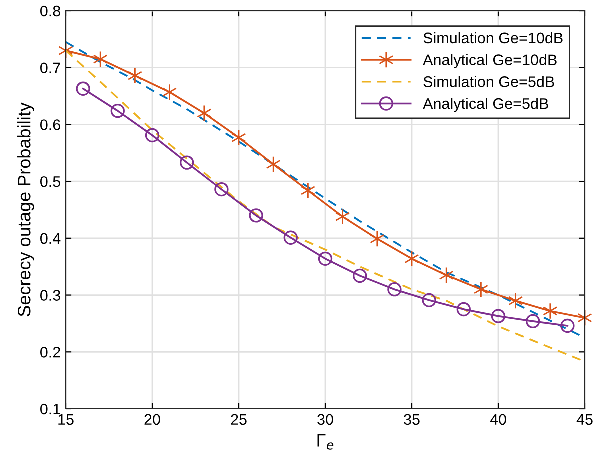  Describe the element at coordinates (50, 11) in the screenshot. I see `y-tick-label: 0.8` at that location.